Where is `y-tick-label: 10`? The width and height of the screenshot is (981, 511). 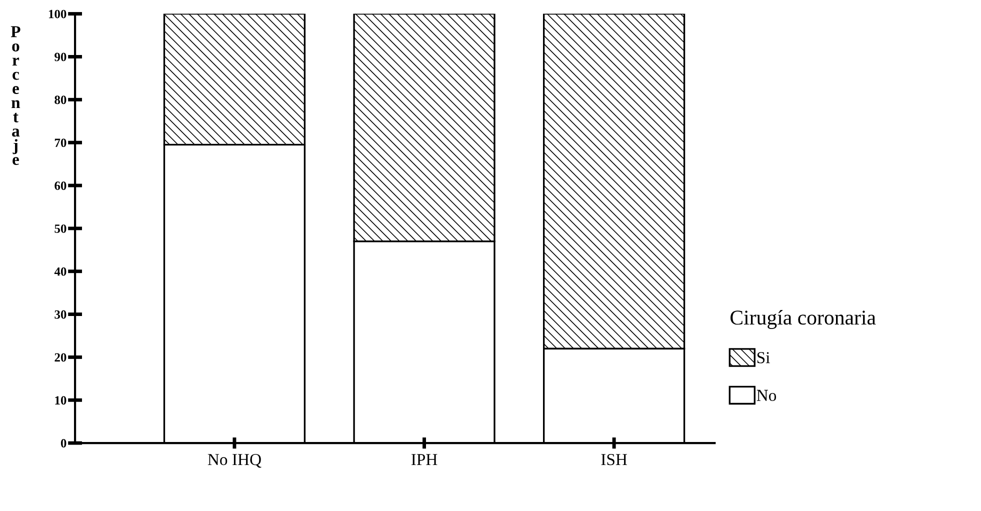 y-tick-label: 10 is located at coordinates (60, 400).